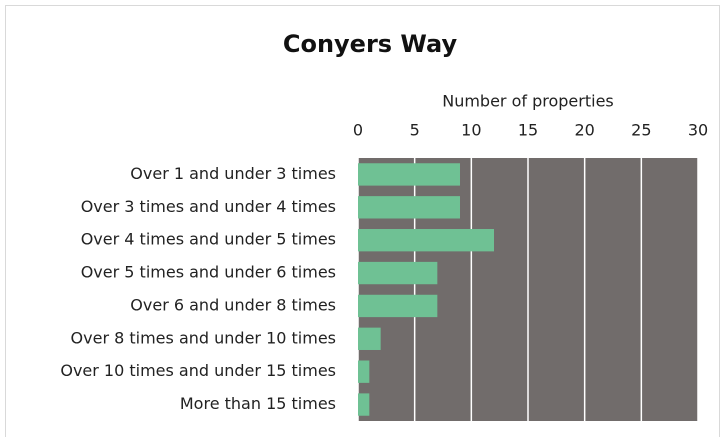  Describe the element at coordinates (415, 130) in the screenshot. I see `x-tick-label: 5` at that location.